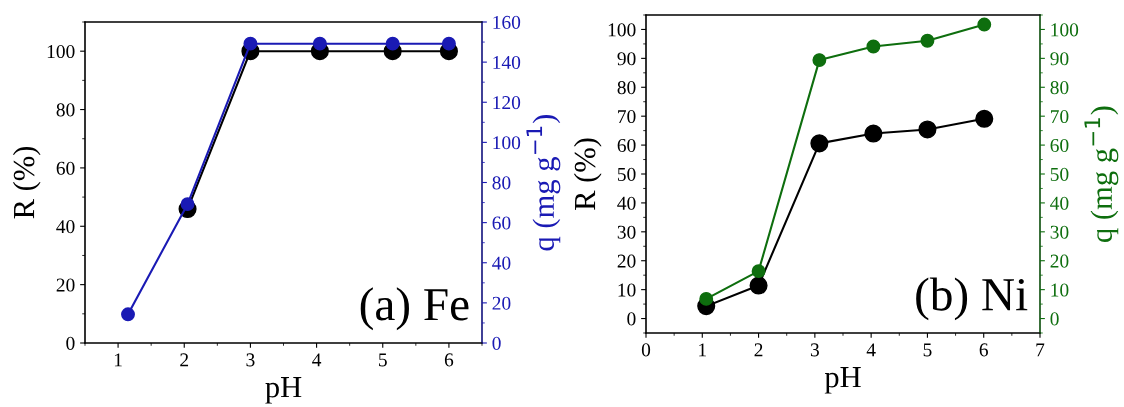 The height and width of the screenshot is (407, 1124). Describe the element at coordinates (1059, 232) in the screenshot. I see `y2-tick-label: 30` at that location.